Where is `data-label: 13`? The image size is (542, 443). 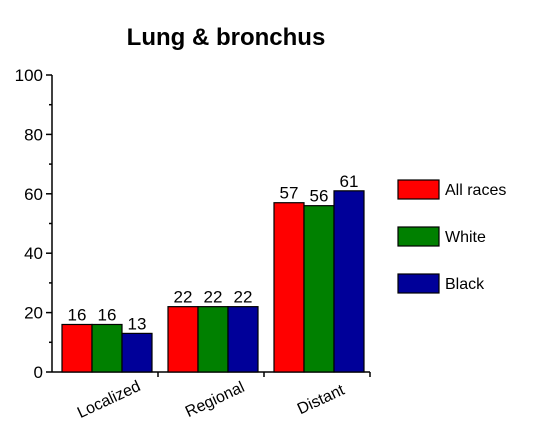
data-label: 13 is located at coordinates (137, 323).